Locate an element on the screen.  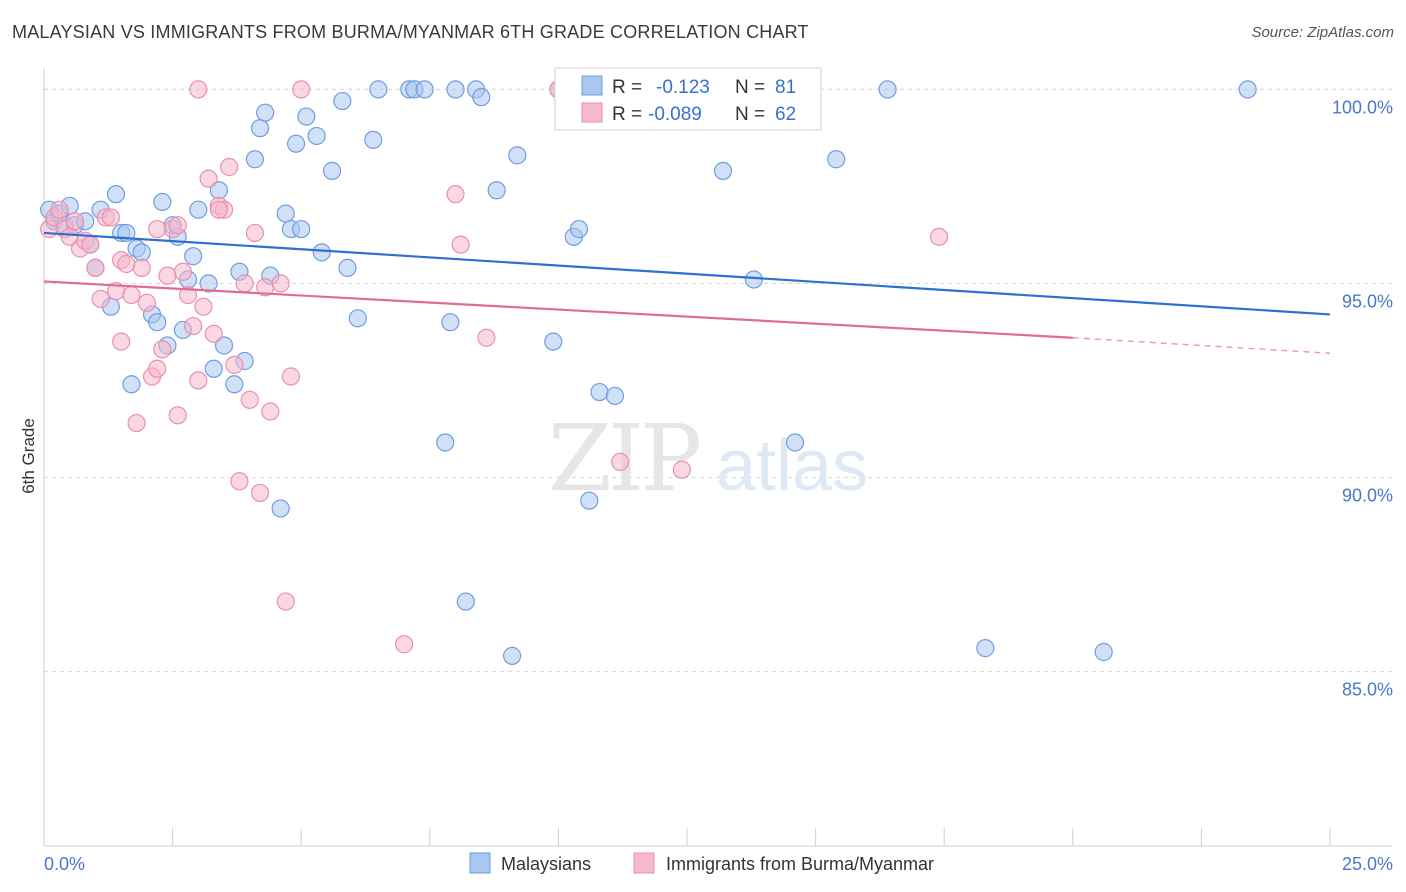
trend-layer is located at coordinates (687, 292).